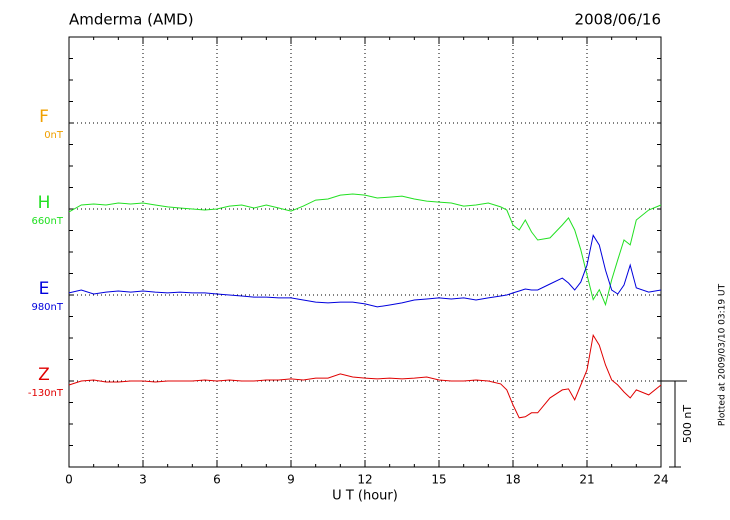 The height and width of the screenshot is (520, 730). Describe the element at coordinates (586, 480) in the screenshot. I see `x-tick-label: 21` at that location.